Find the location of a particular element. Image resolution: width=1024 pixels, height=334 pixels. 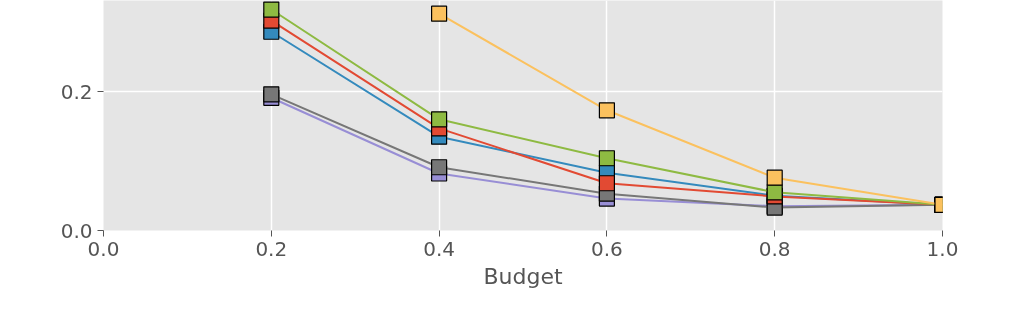

x-tick-label: 0.8 is located at coordinates (774, 248).